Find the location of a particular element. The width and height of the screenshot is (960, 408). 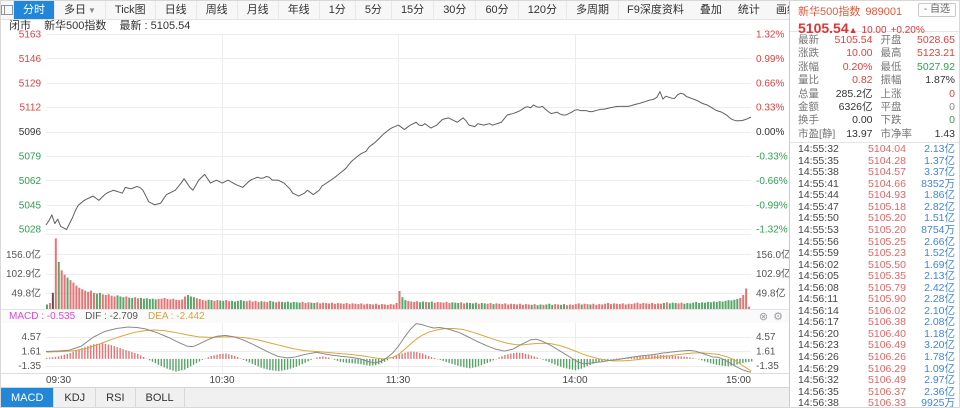

tick-time: 14:56:38 is located at coordinates (818, 402).